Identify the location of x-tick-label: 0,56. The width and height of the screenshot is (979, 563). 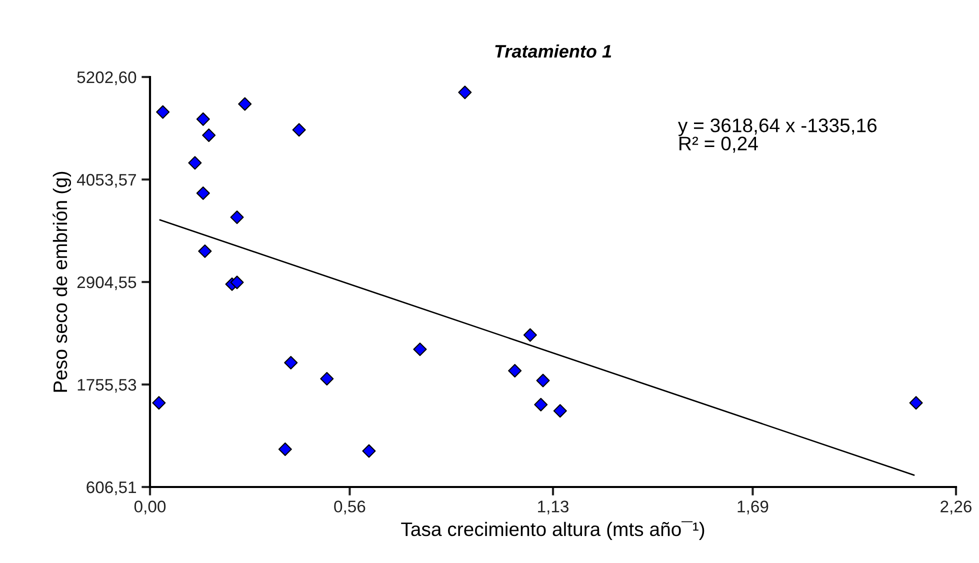
(350, 507).